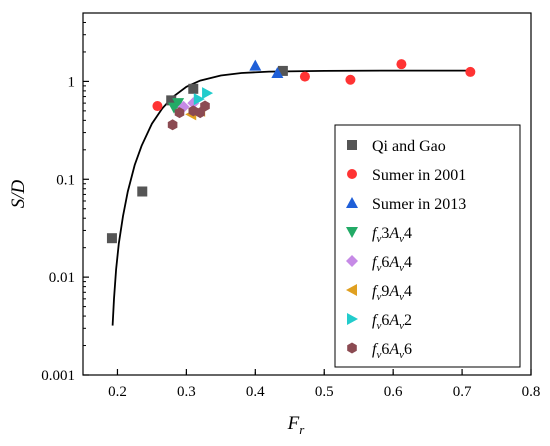 This screenshot has height=446, width=550. Describe the element at coordinates (65, 180) in the screenshot. I see `y-tick-label: 0.1` at that location.